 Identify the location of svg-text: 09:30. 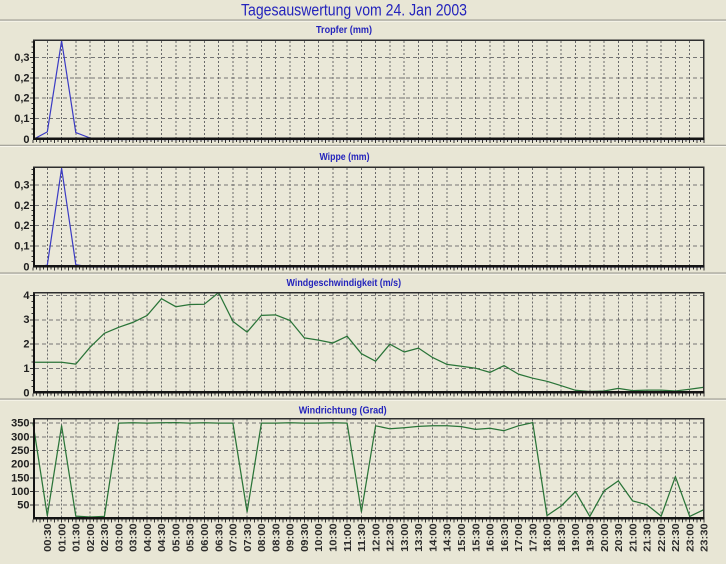
(305, 537).